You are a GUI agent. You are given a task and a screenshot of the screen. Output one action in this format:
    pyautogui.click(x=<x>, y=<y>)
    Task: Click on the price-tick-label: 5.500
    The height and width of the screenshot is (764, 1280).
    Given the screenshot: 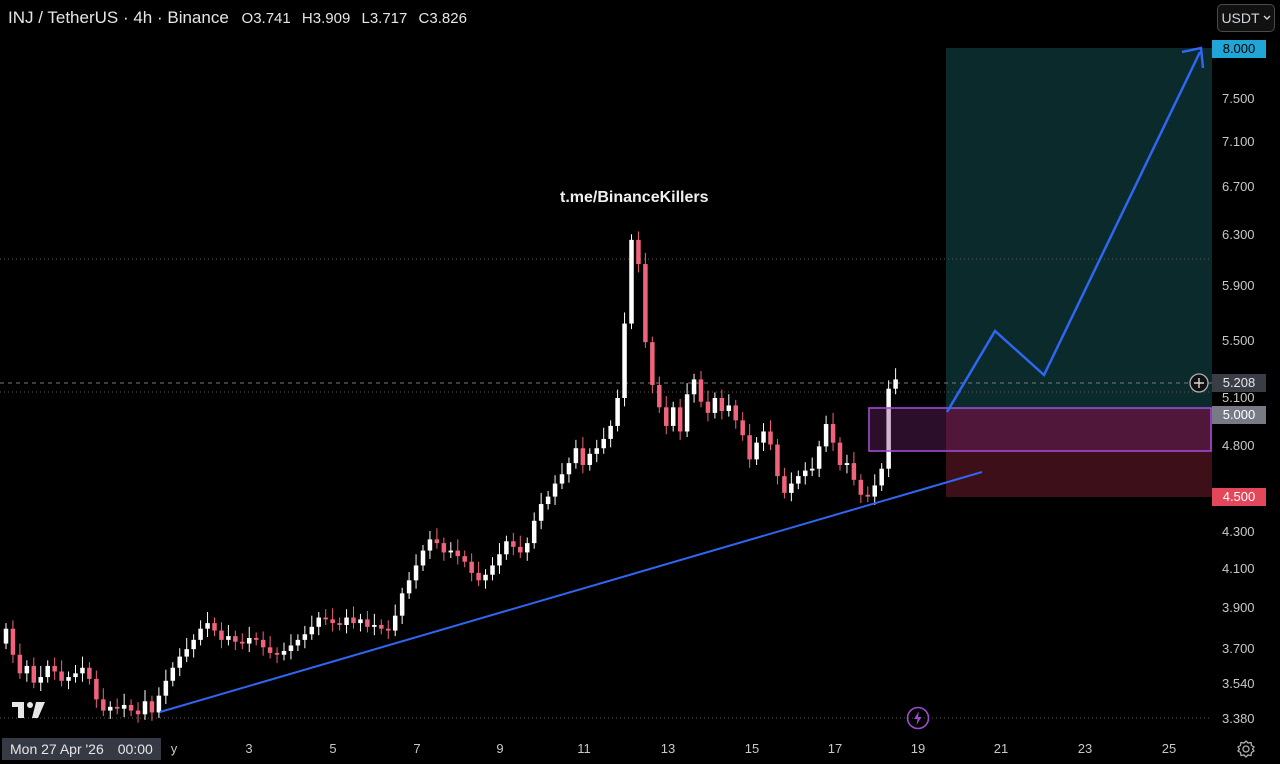 What is the action you would take?
    pyautogui.click(x=1238, y=340)
    